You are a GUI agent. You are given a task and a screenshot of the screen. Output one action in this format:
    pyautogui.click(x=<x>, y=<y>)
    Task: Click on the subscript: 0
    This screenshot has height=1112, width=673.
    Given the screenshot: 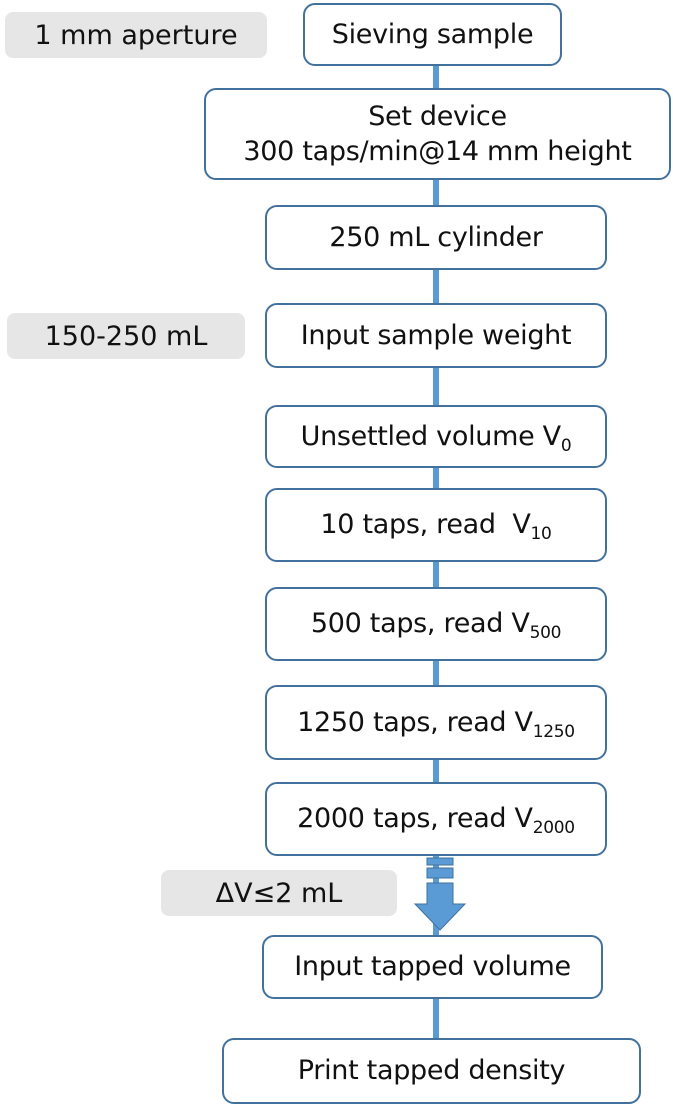 What is the action you would take?
    pyautogui.click(x=566, y=445)
    